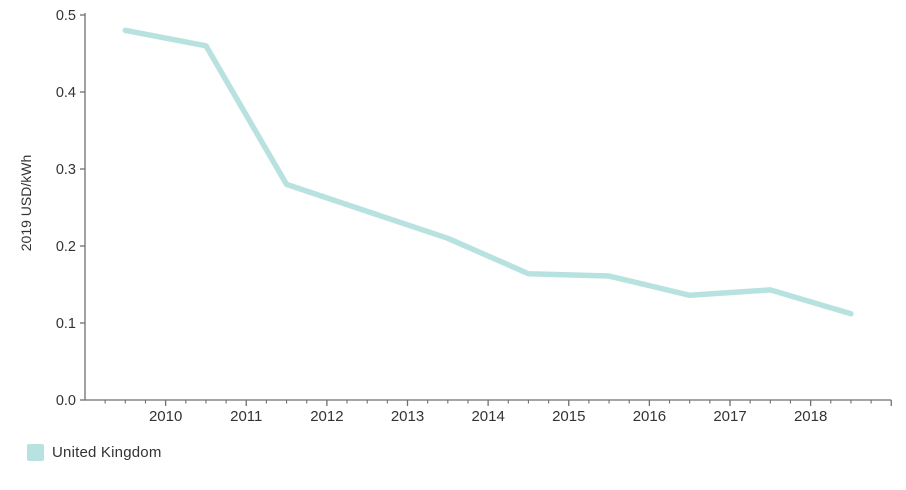  What do you see at coordinates (649, 416) in the screenshot?
I see `x-axis-tick-label: 2016` at bounding box center [649, 416].